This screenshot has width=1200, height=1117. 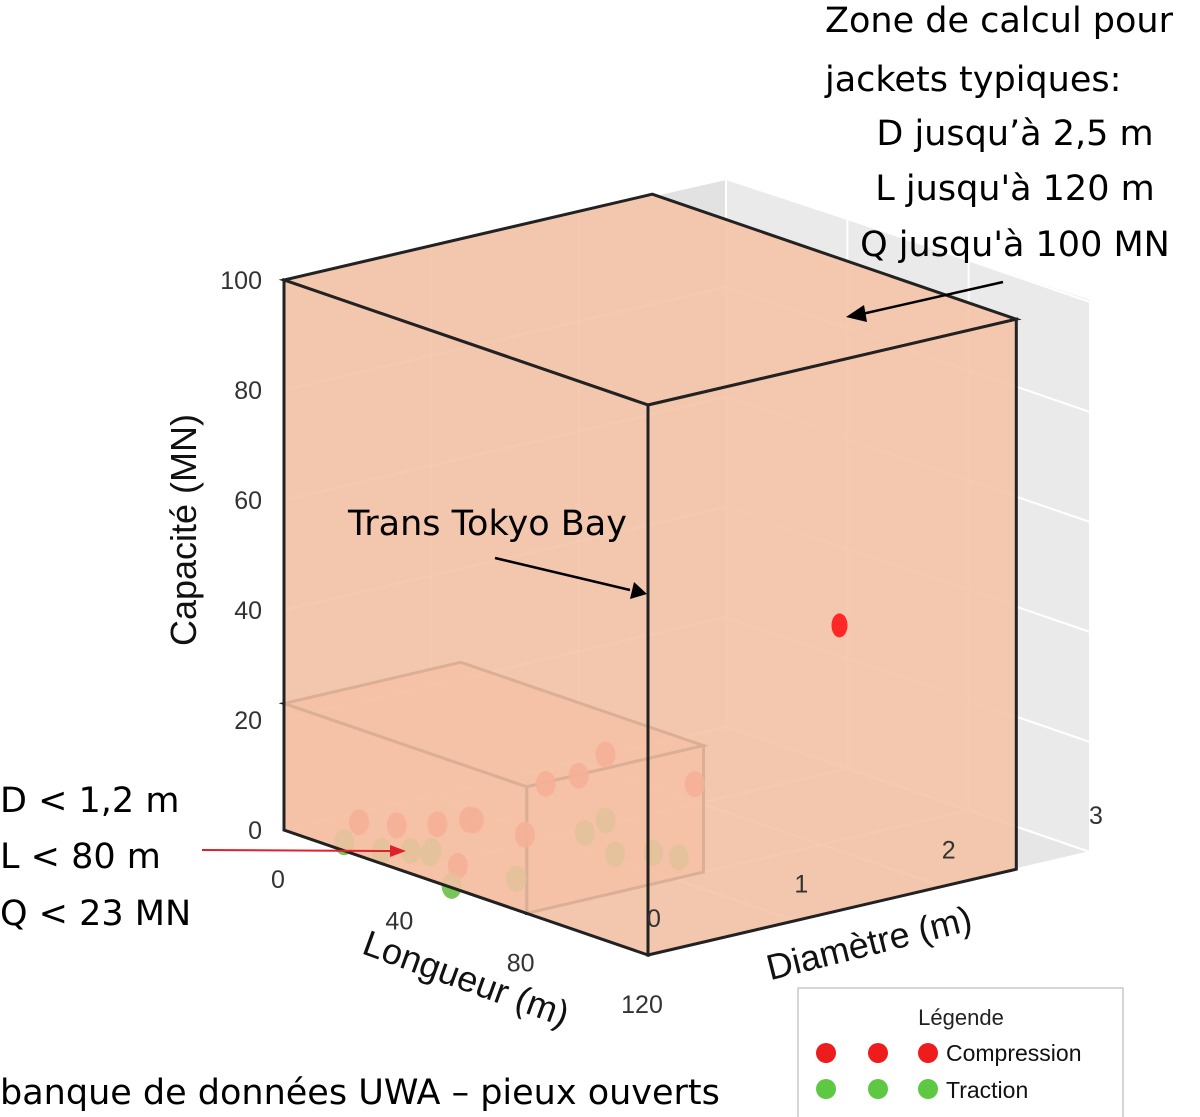 What do you see at coordinates (360, 1093) in the screenshot?
I see `caption: banque de données UWA – pieux ouverts` at bounding box center [360, 1093].